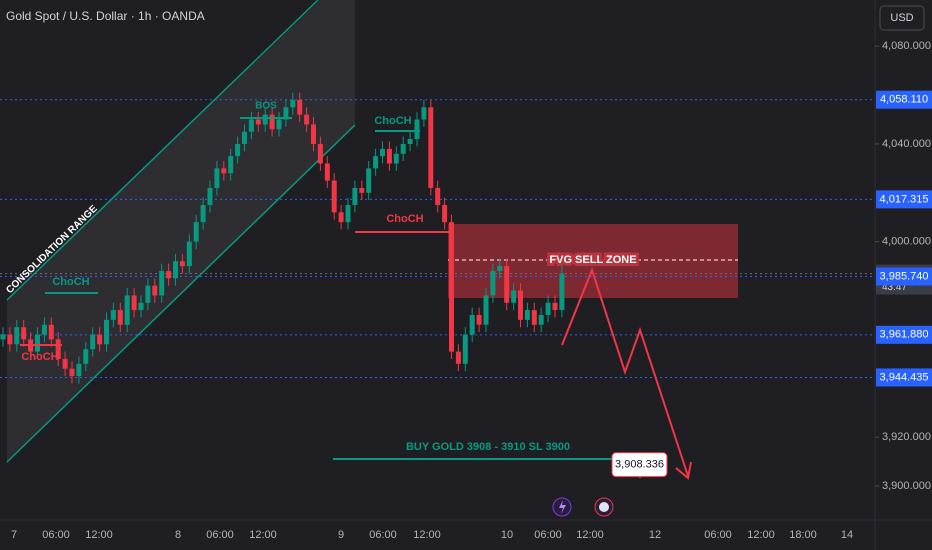 This screenshot has width=932, height=550. Describe the element at coordinates (266, 106) in the screenshot. I see `bos-label: BOS` at that location.